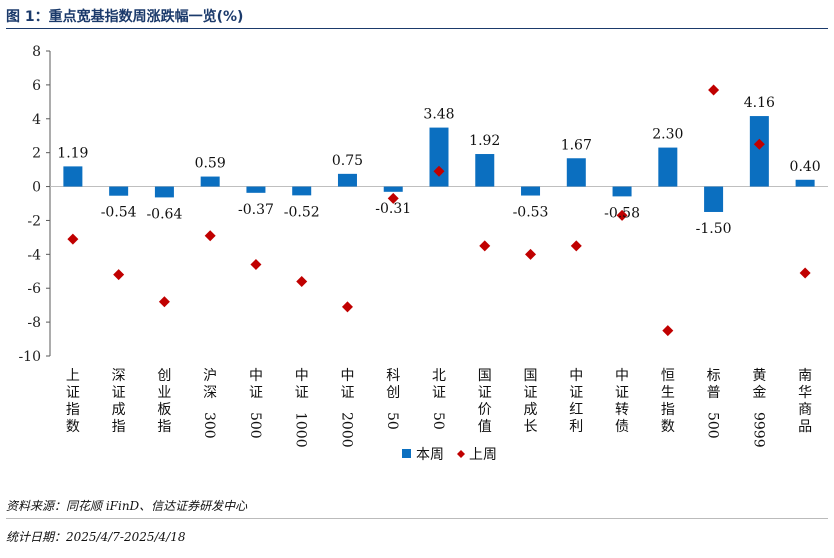  I want to click on bar-data-label: 0.75, so click(347, 161).